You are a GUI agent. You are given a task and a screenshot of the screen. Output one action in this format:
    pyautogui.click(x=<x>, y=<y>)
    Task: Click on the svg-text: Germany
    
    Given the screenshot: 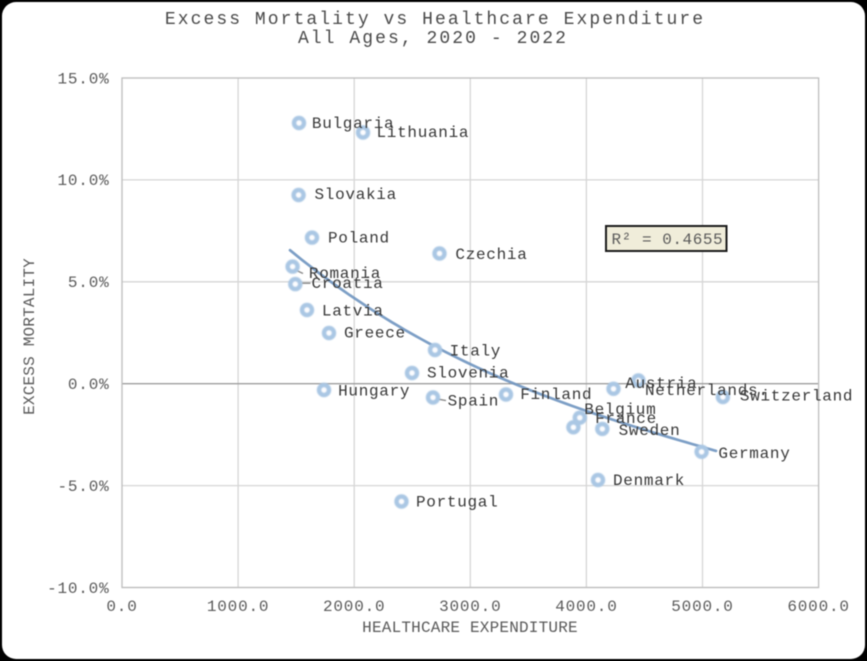 What is the action you would take?
    pyautogui.click(x=754, y=454)
    